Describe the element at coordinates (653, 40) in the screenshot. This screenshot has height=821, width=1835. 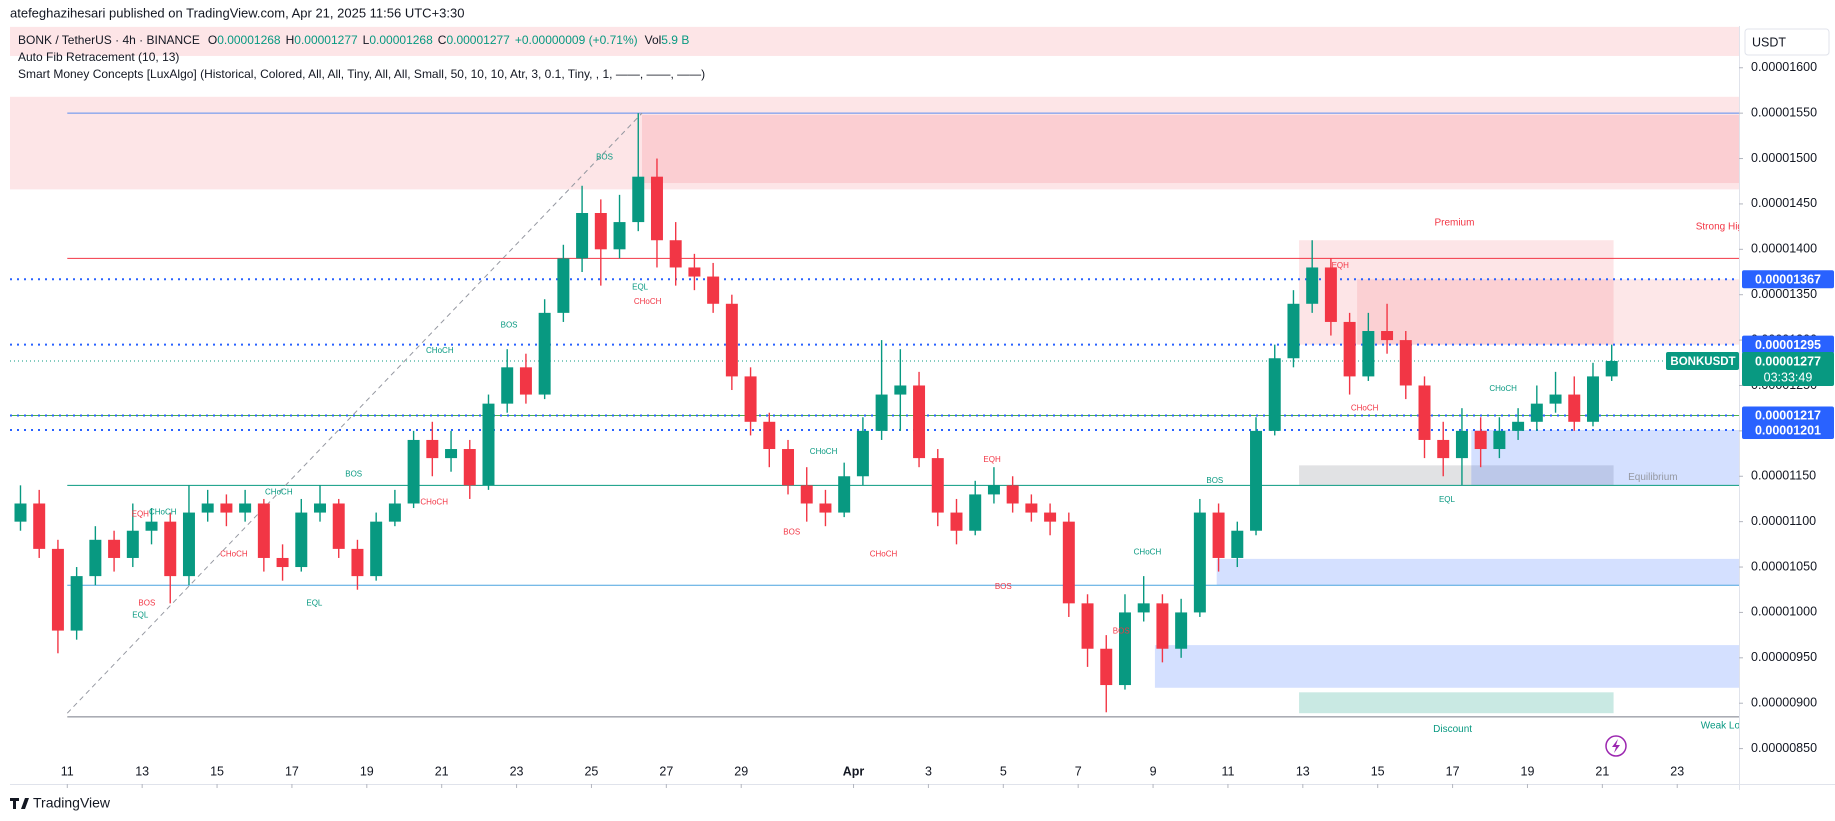
I see `volume-label: Vol` at that location.